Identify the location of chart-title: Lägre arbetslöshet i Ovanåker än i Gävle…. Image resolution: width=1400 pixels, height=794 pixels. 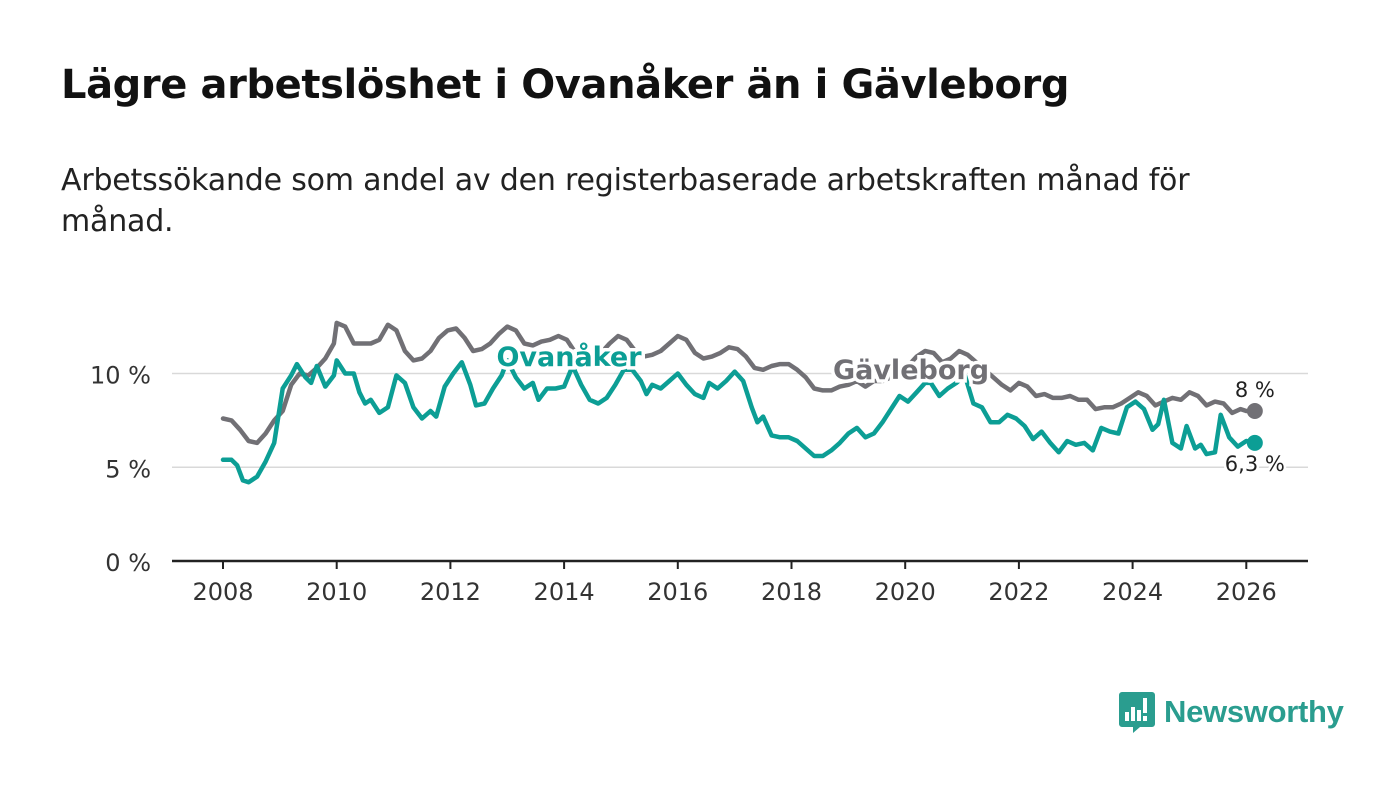
(565, 85).